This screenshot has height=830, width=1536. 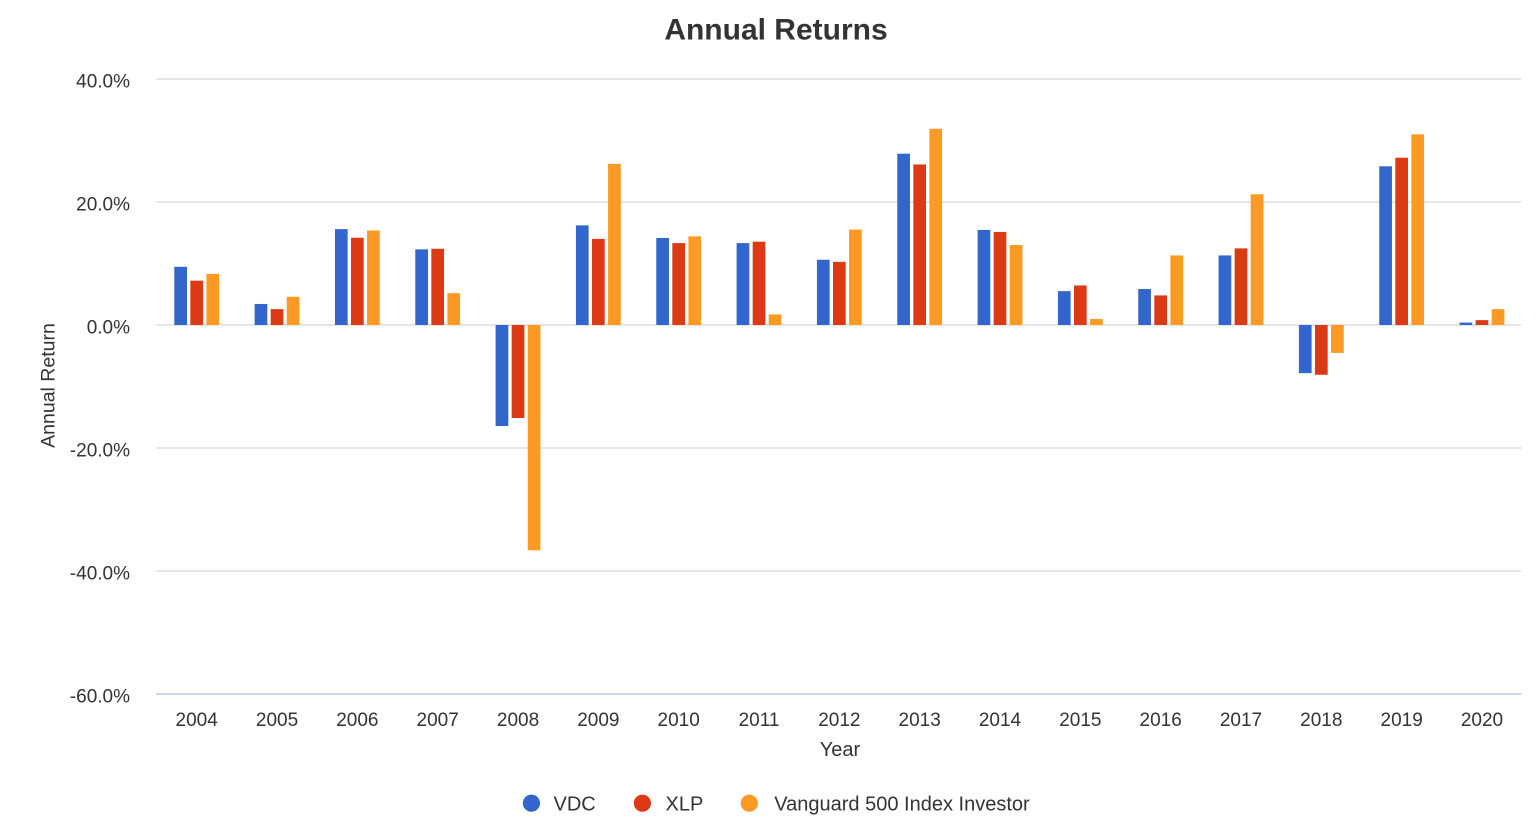 I want to click on svg-text: 2007, so click(x=438, y=720).